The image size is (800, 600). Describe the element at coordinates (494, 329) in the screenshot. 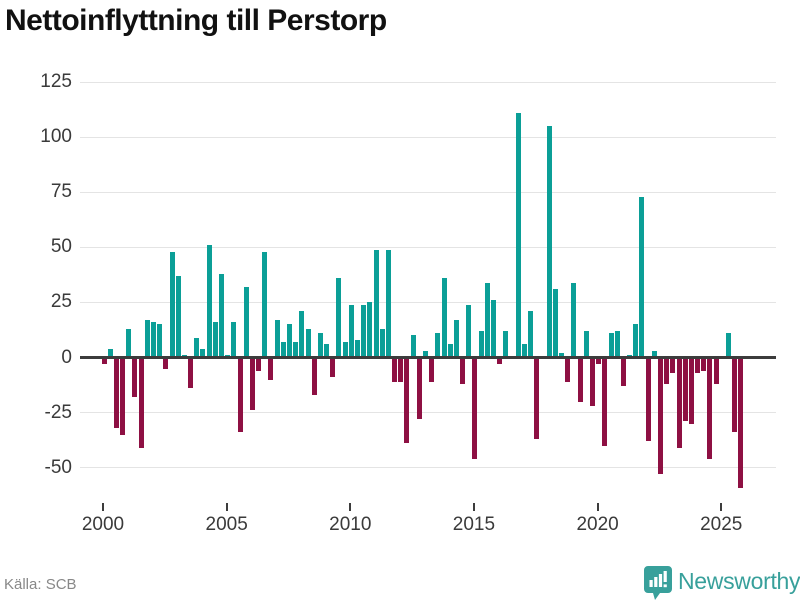

I see `bar-2015-Q4` at that location.